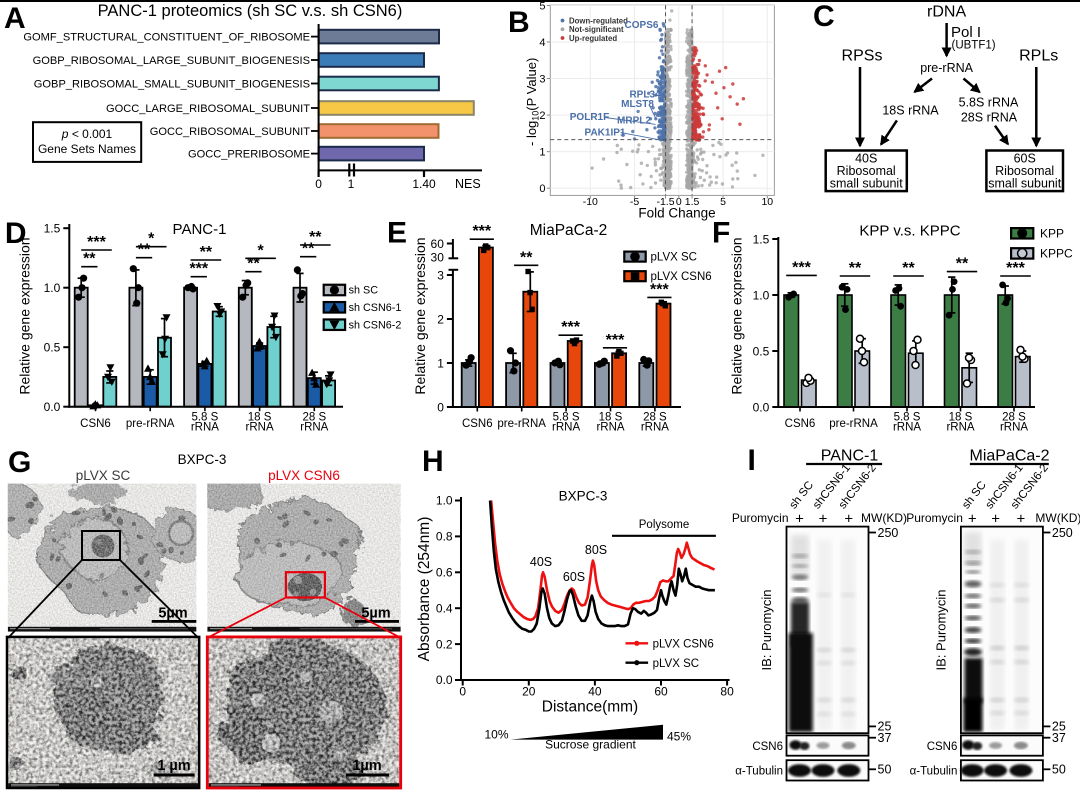 This screenshot has width=1080, height=802. I want to click on svg-text: PAK1IP1, so click(605, 133).